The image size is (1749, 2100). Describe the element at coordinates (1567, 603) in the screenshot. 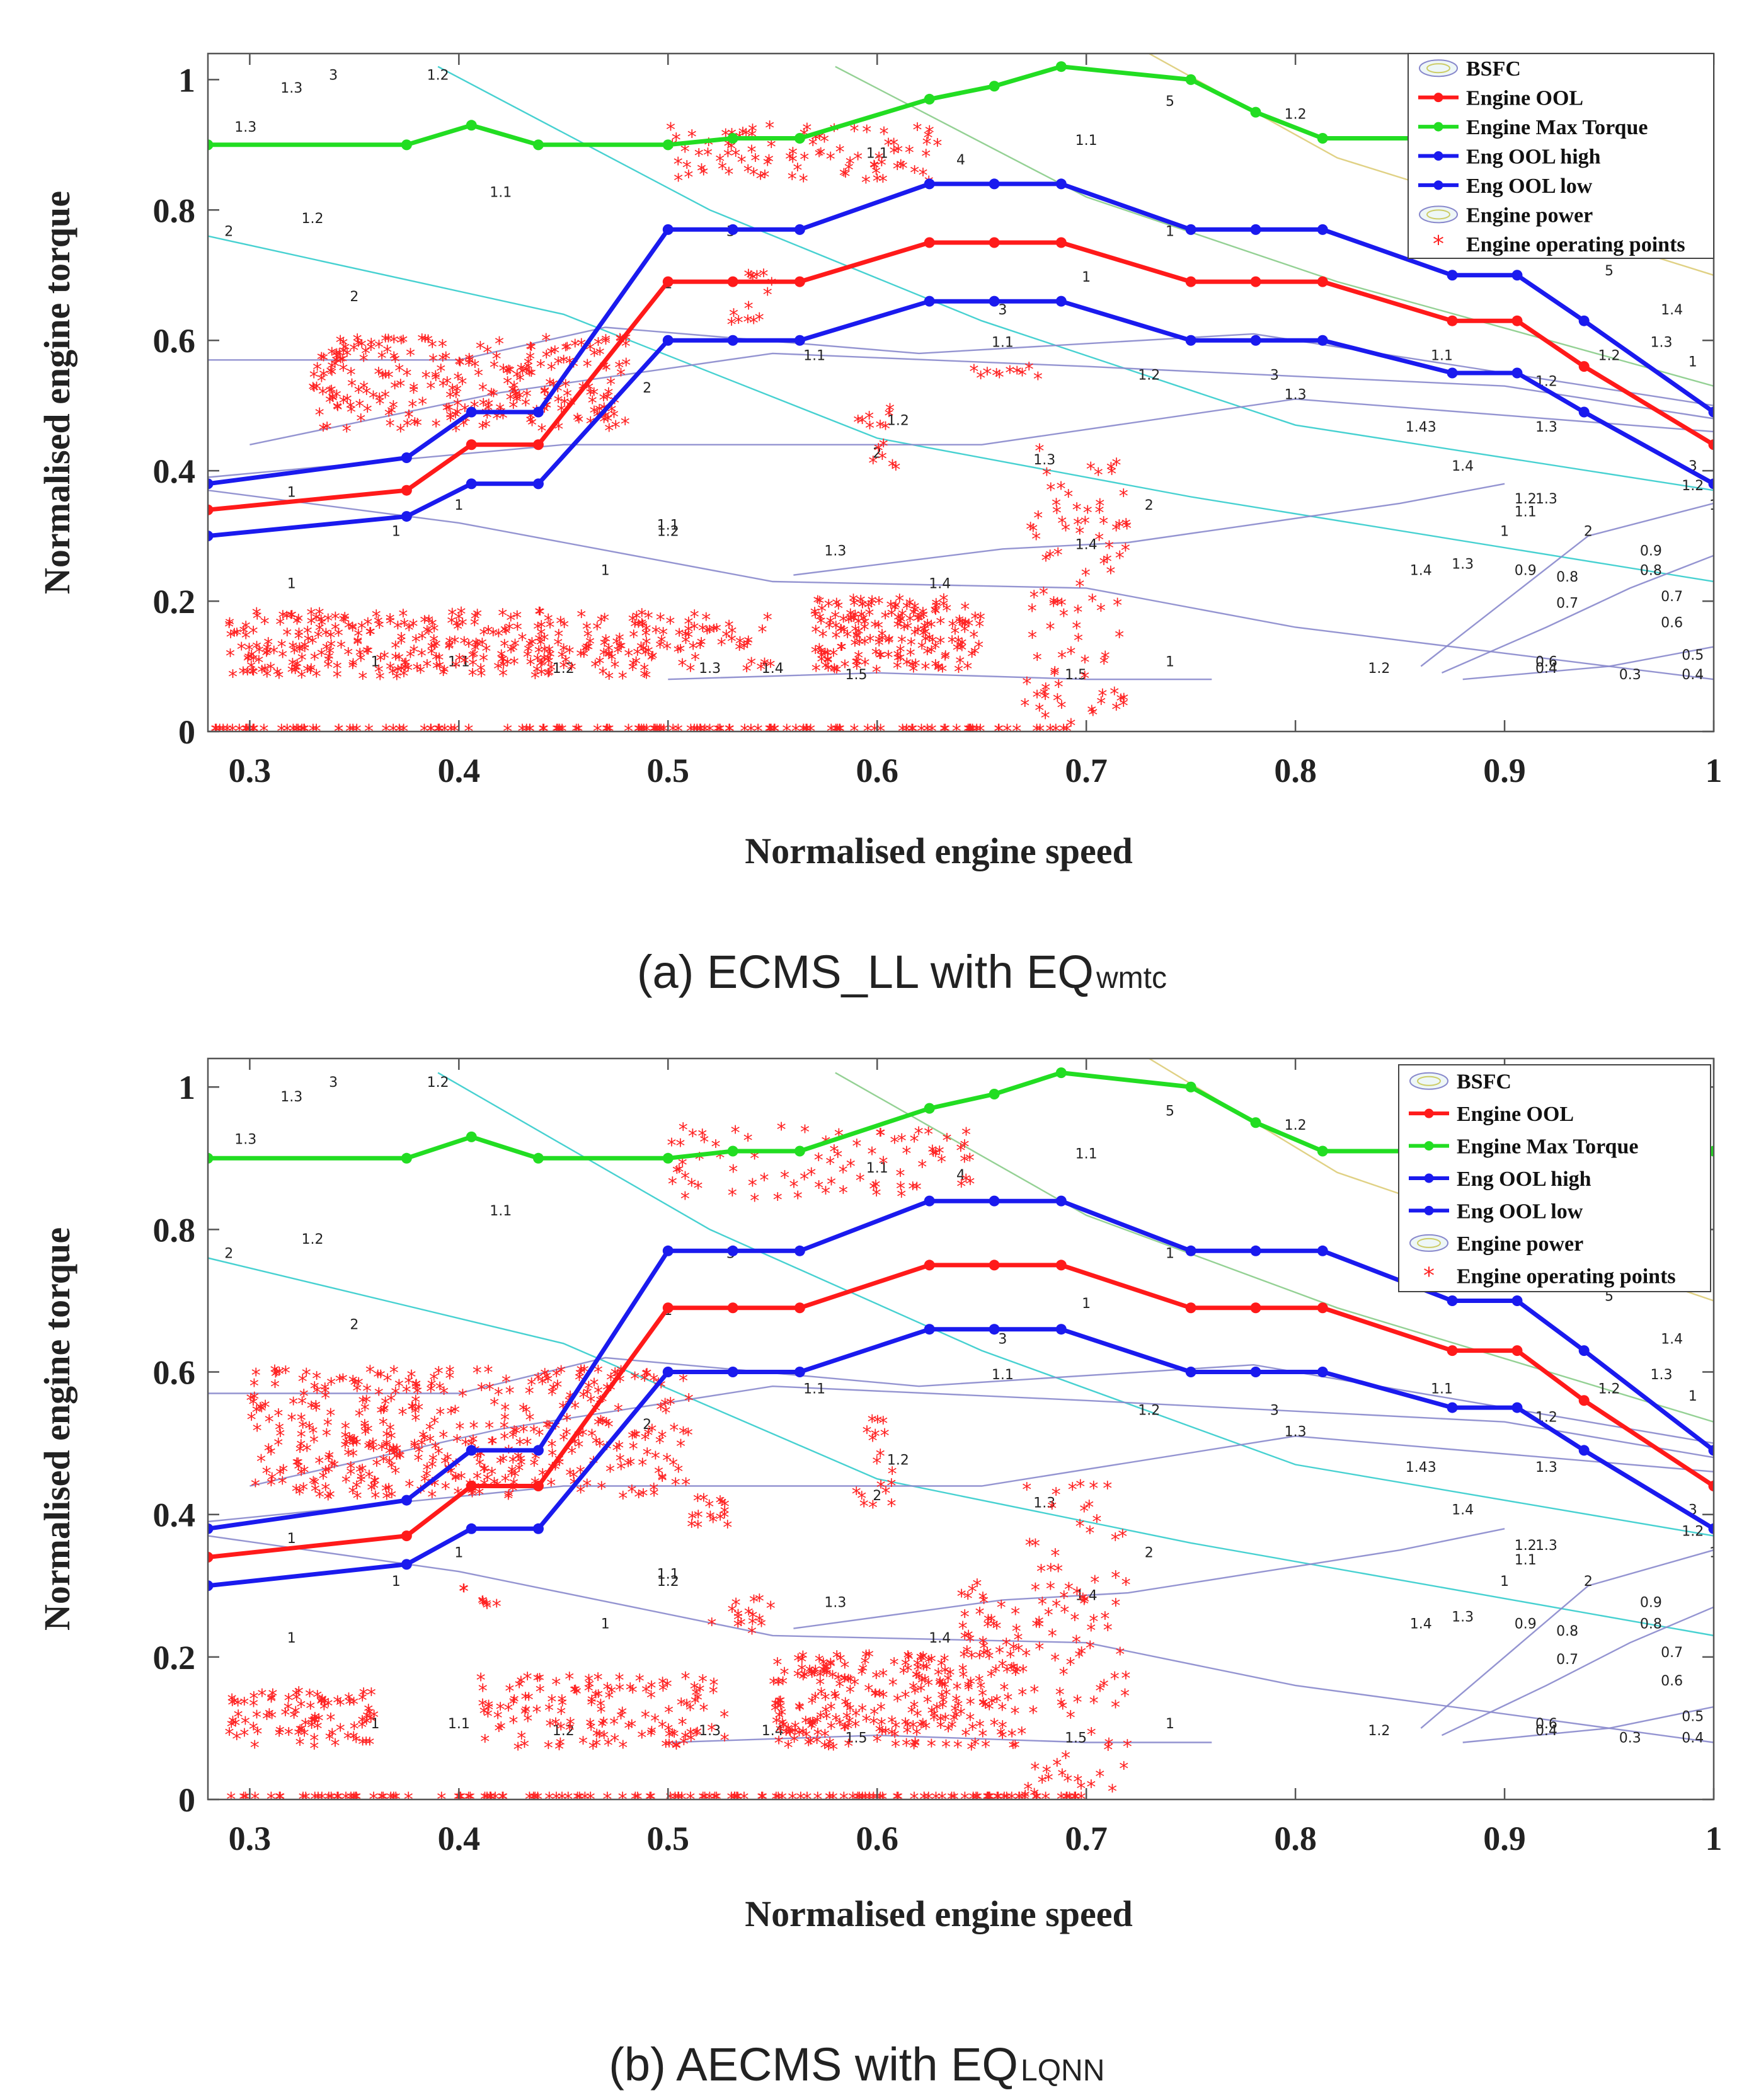

I see `contour-label: 0.7` at that location.